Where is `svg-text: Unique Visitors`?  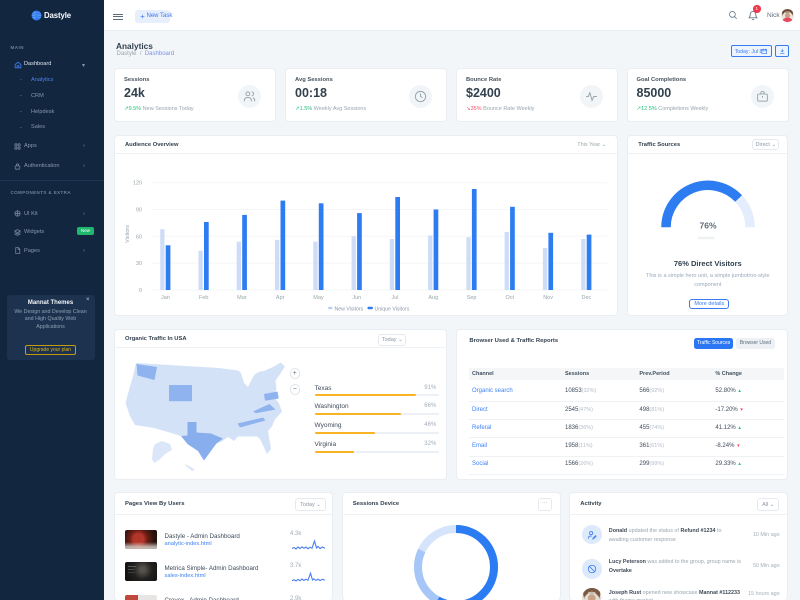 svg-text: Unique Visitors is located at coordinates (392, 310).